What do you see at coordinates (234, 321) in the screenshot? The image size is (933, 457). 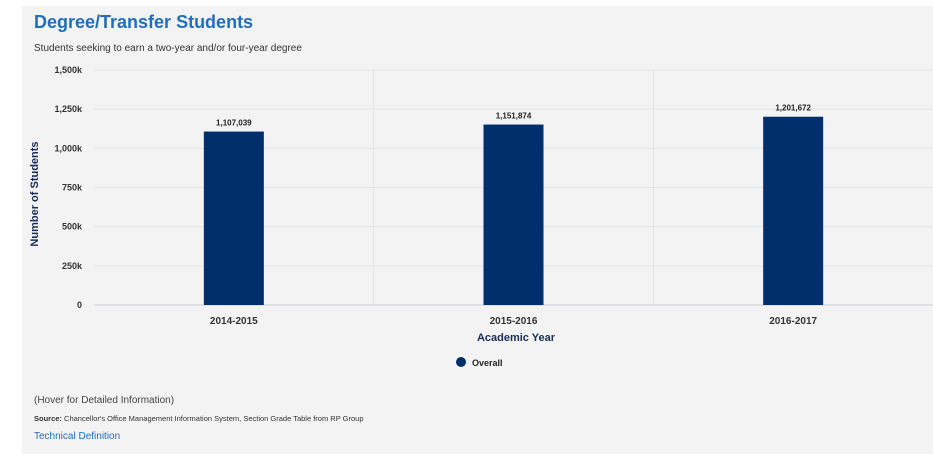 I see `x-tick-label: 2014-2015` at bounding box center [234, 321].